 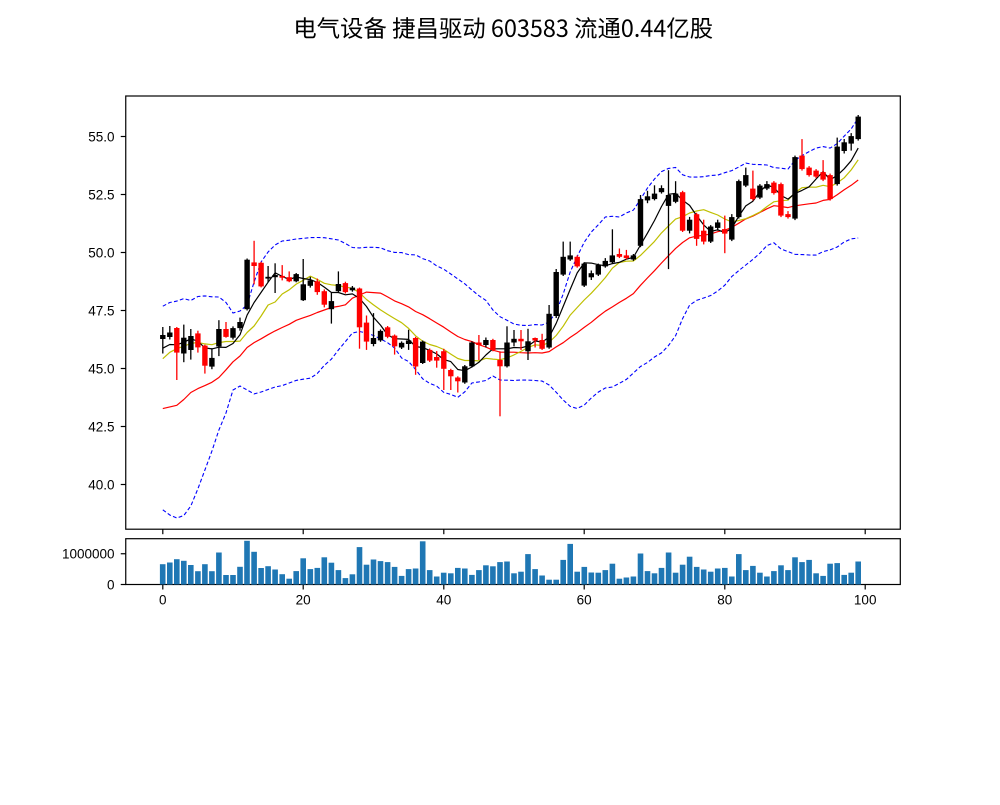 What do you see at coordinates (724, 599) in the screenshot?
I see `svg-text: 80` at bounding box center [724, 599].